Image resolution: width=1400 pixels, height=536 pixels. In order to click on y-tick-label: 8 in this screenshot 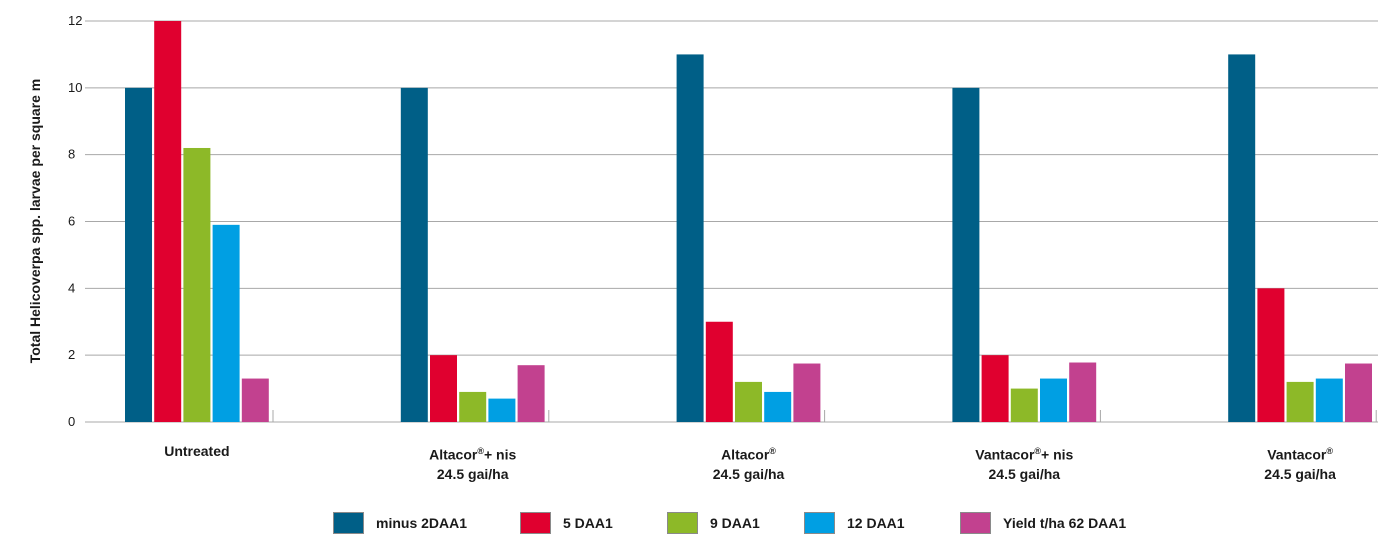, I will do `click(71, 154)`.